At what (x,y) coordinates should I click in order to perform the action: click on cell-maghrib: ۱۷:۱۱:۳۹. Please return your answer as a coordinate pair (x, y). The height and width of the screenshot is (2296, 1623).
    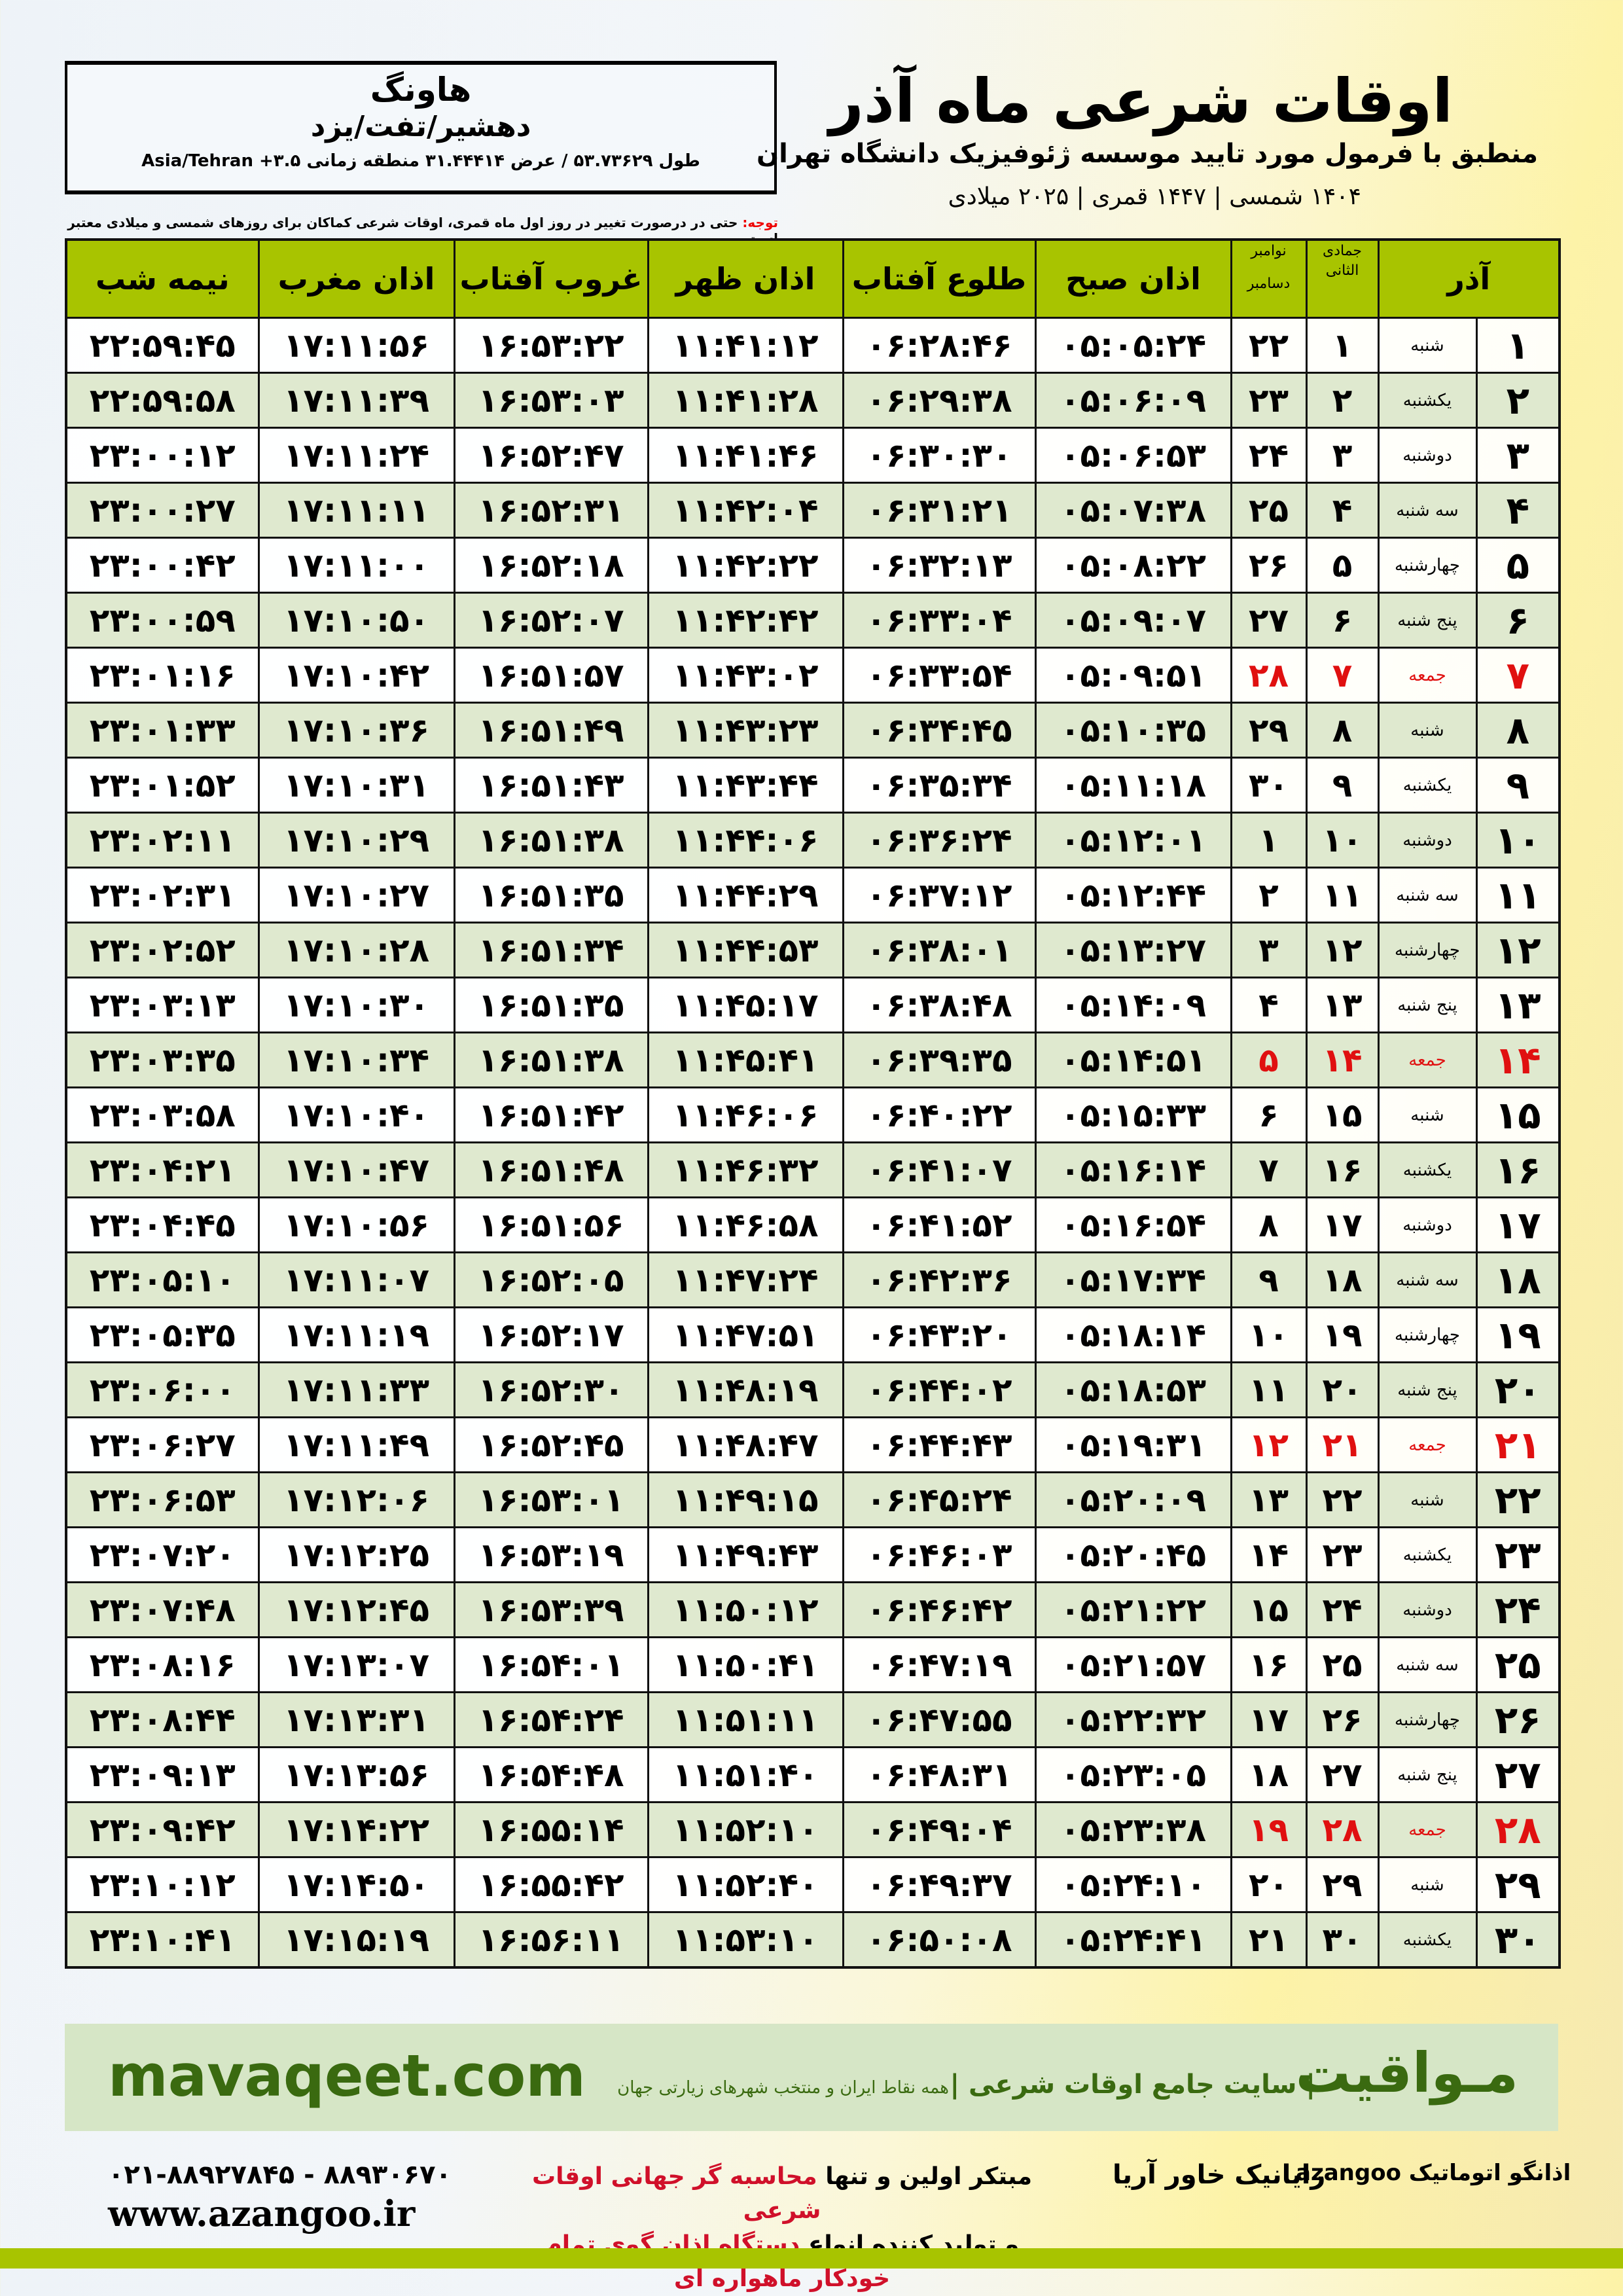
    Looking at the image, I should click on (356, 401).